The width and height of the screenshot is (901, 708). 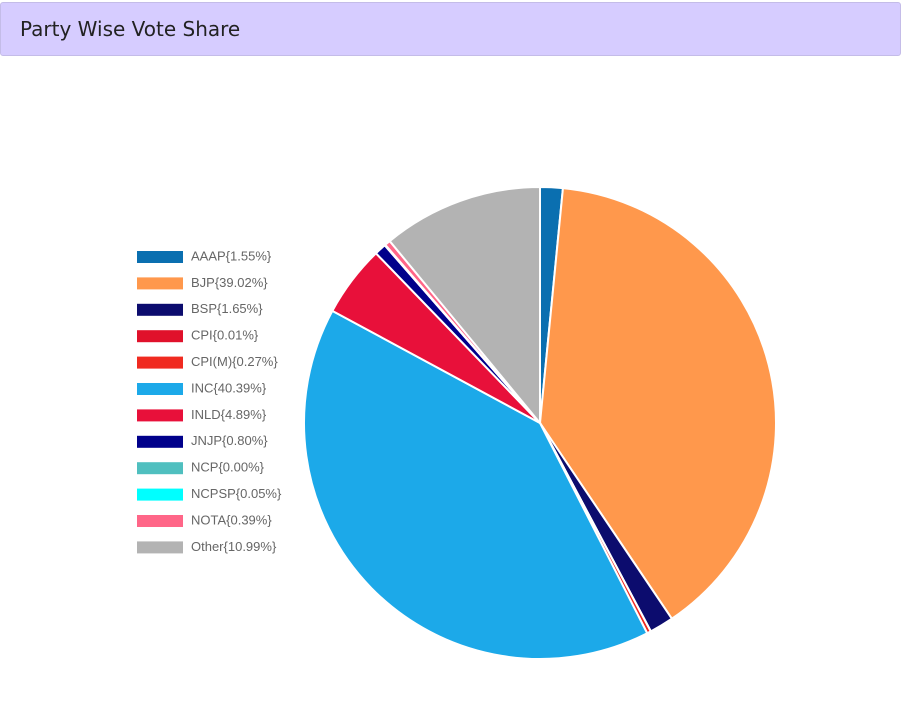 What do you see at coordinates (130, 29) in the screenshot?
I see `chart-title: Party Wise Vote Share` at bounding box center [130, 29].